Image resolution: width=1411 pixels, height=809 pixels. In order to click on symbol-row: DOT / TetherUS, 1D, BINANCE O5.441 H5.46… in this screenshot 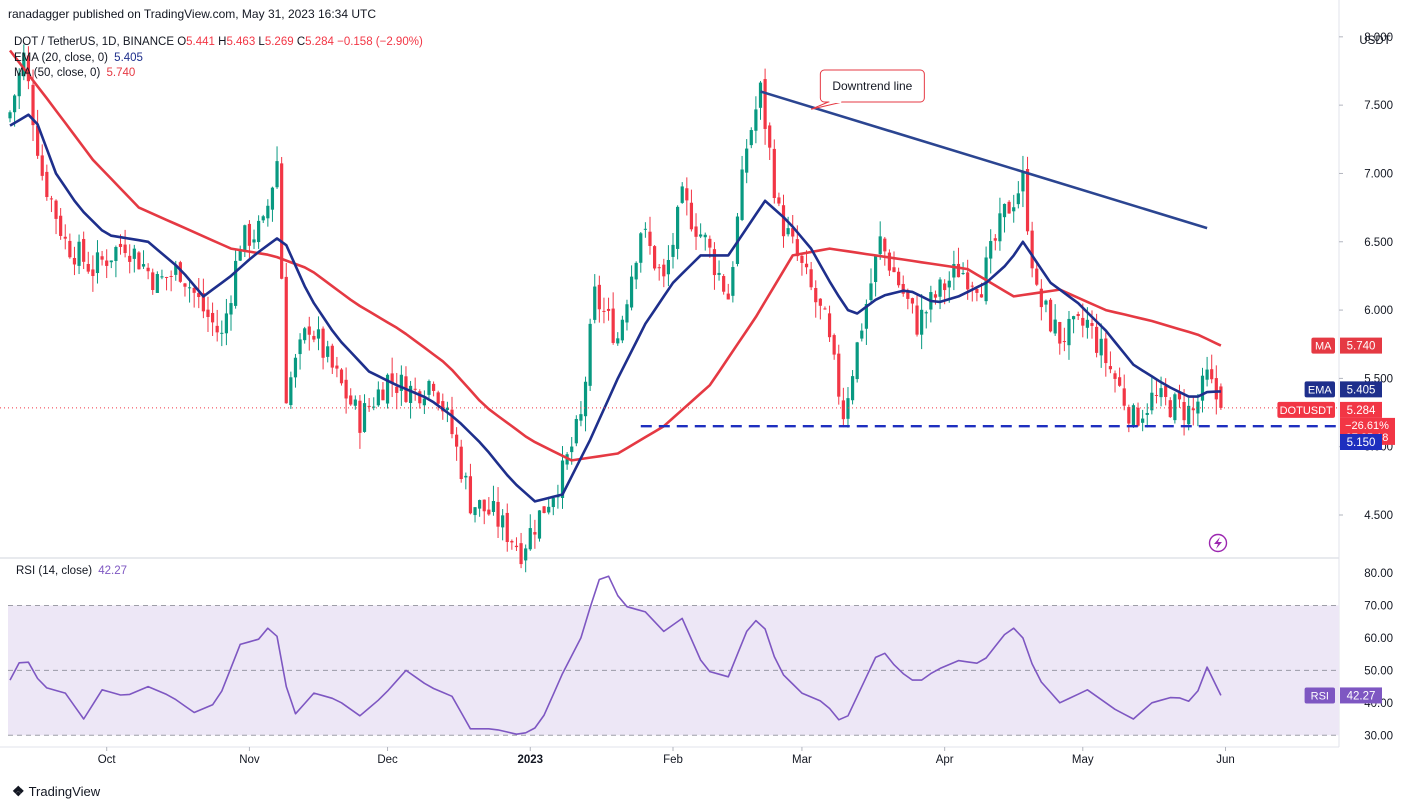, I will do `click(218, 43)`.